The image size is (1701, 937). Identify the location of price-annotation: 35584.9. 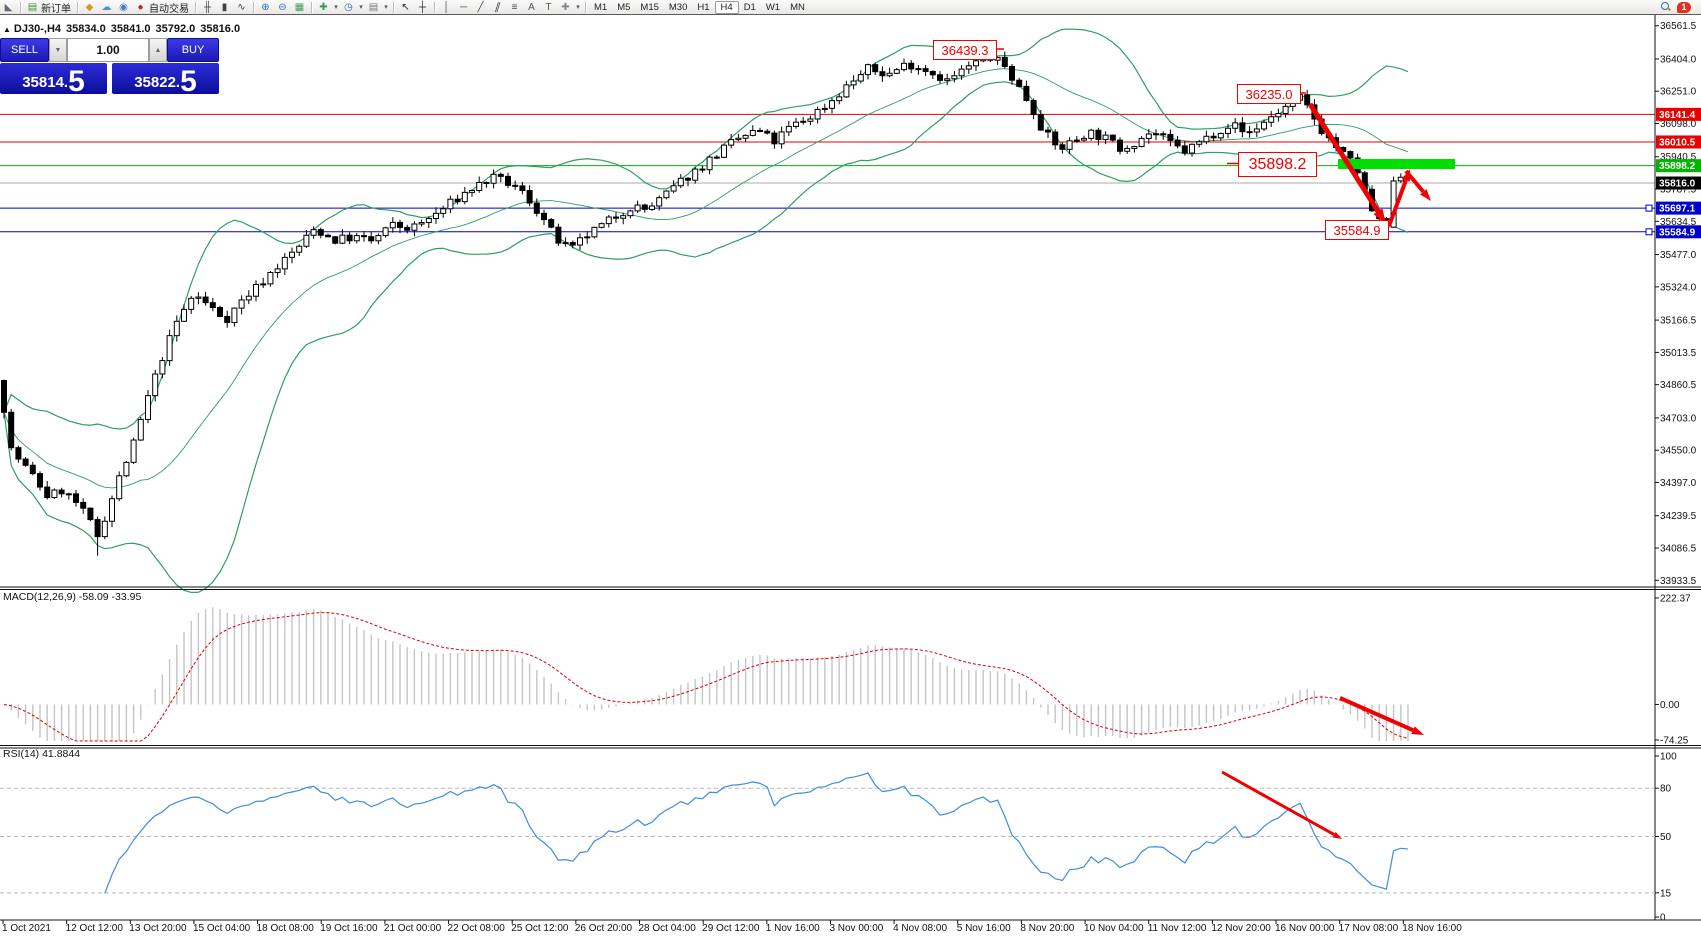
(1357, 230).